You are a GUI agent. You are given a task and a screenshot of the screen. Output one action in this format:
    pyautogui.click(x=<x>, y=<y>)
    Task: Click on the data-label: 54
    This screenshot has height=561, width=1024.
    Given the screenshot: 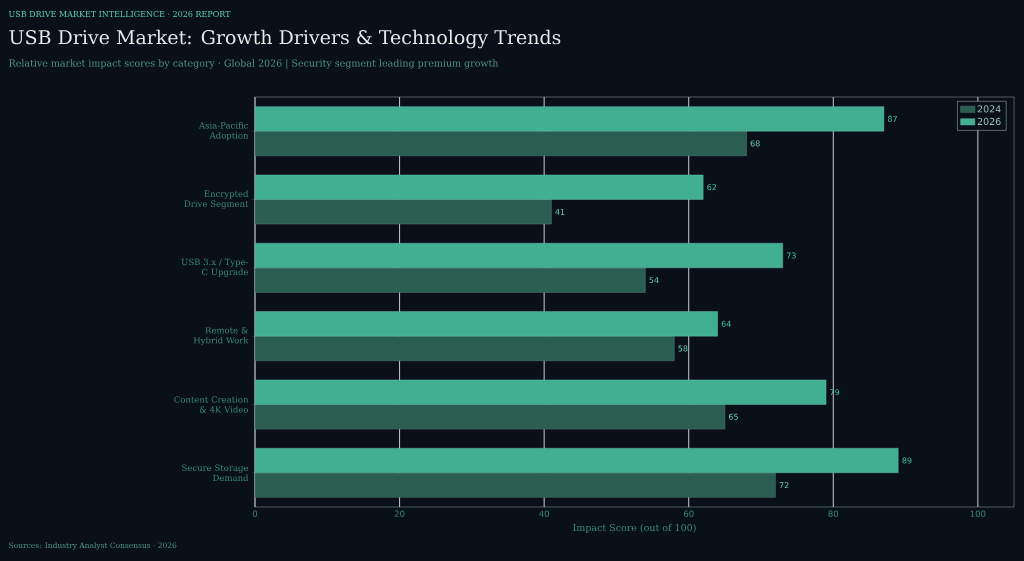 What is the action you would take?
    pyautogui.click(x=654, y=280)
    